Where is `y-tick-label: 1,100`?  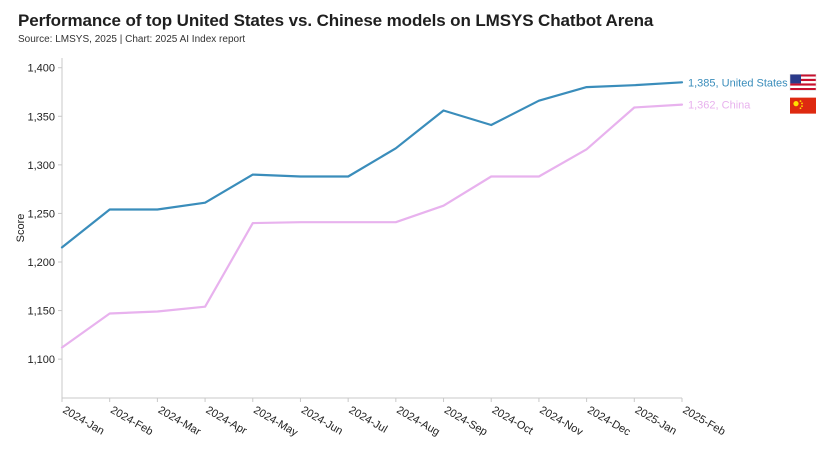 y-tick-label: 1,100 is located at coordinates (41, 360).